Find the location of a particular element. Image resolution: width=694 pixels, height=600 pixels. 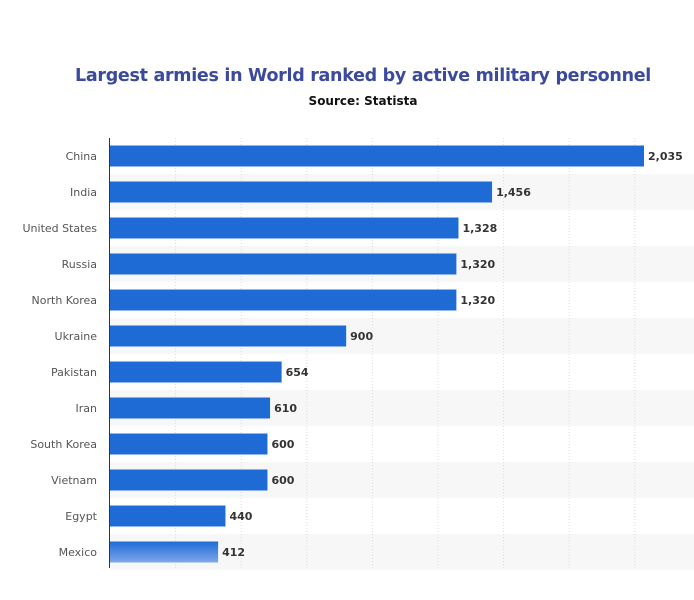

value-label: 900 is located at coordinates (361, 336).